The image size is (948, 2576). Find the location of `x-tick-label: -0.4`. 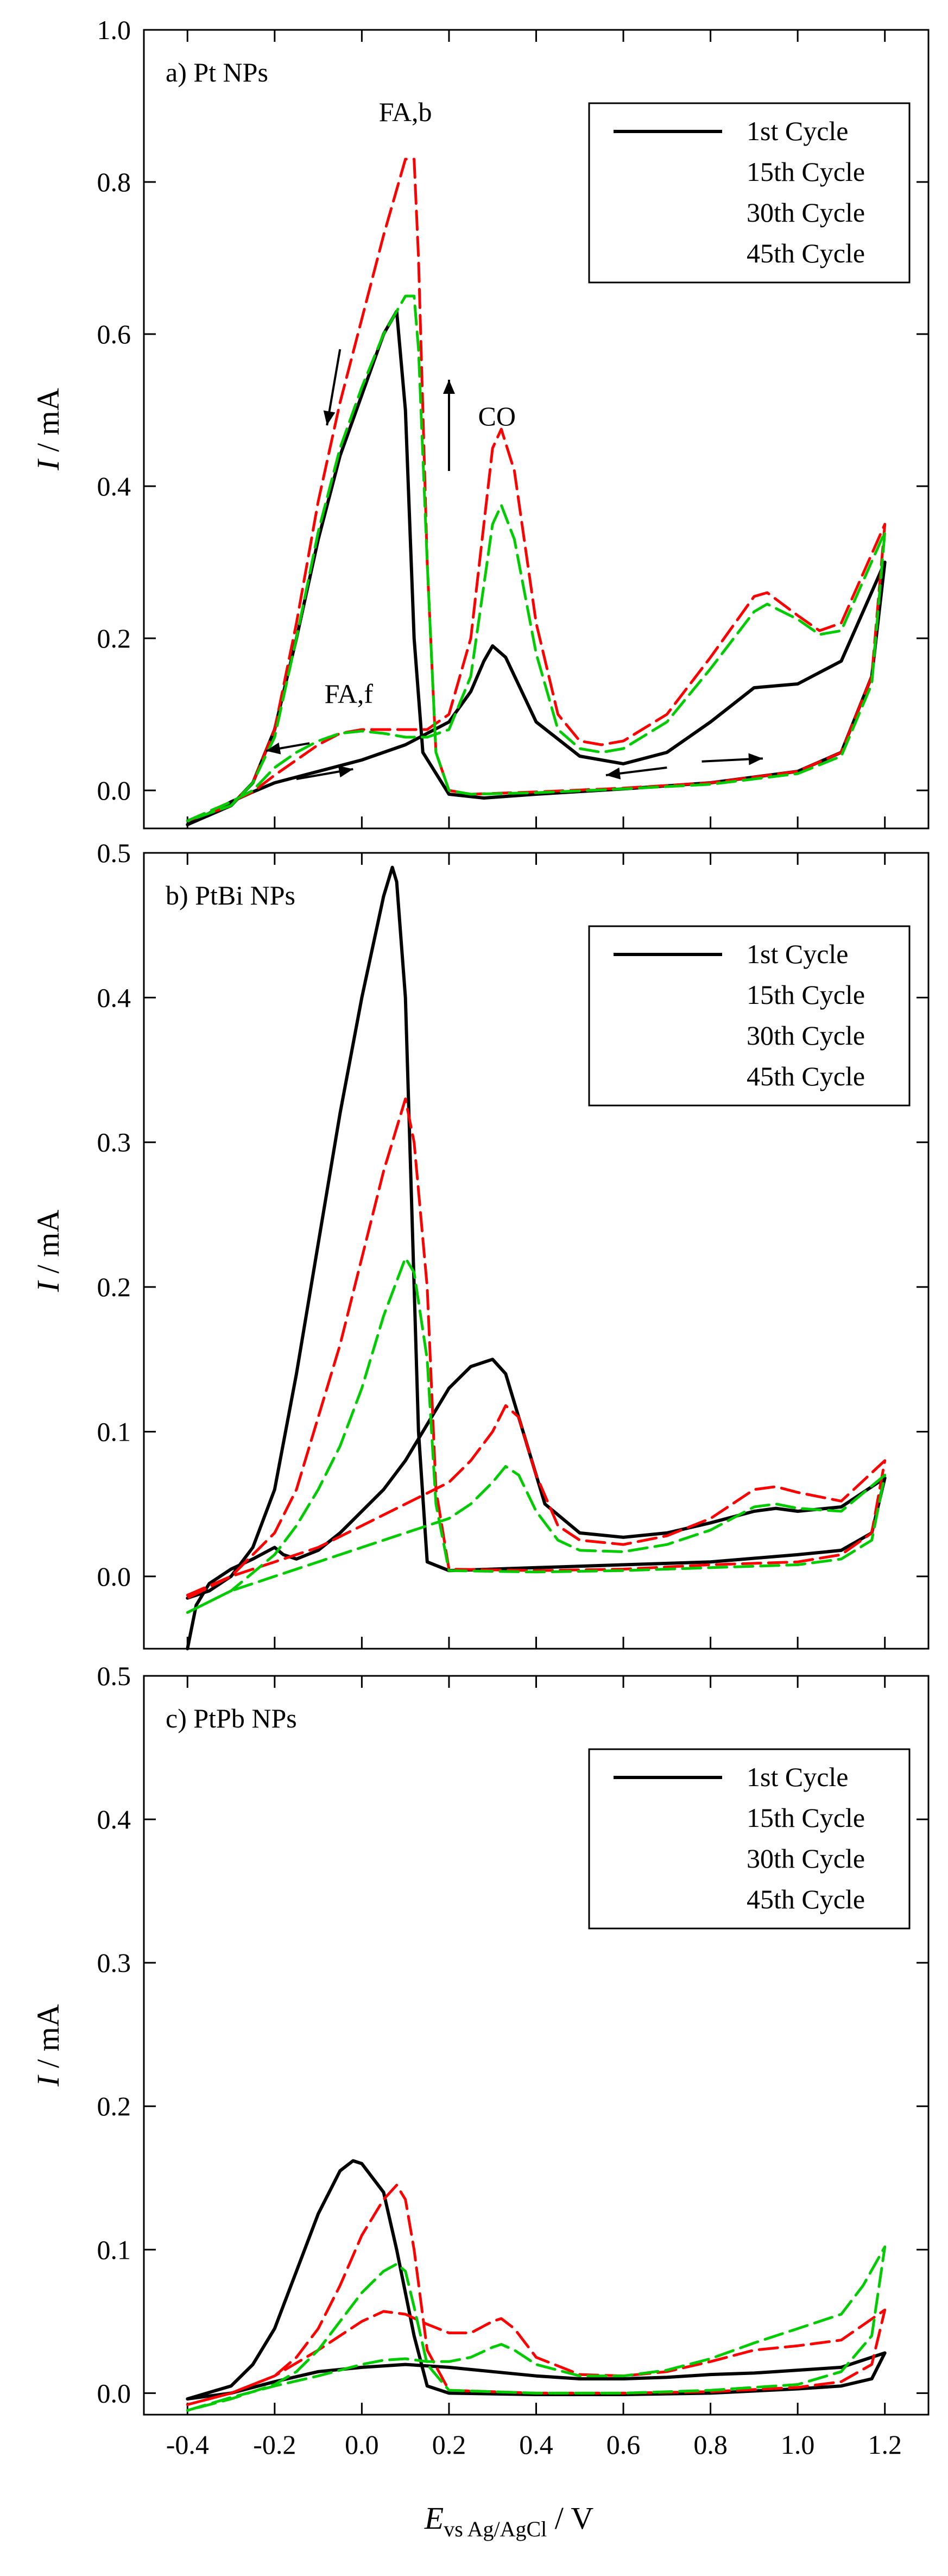

x-tick-label: -0.4 is located at coordinates (187, 2444).